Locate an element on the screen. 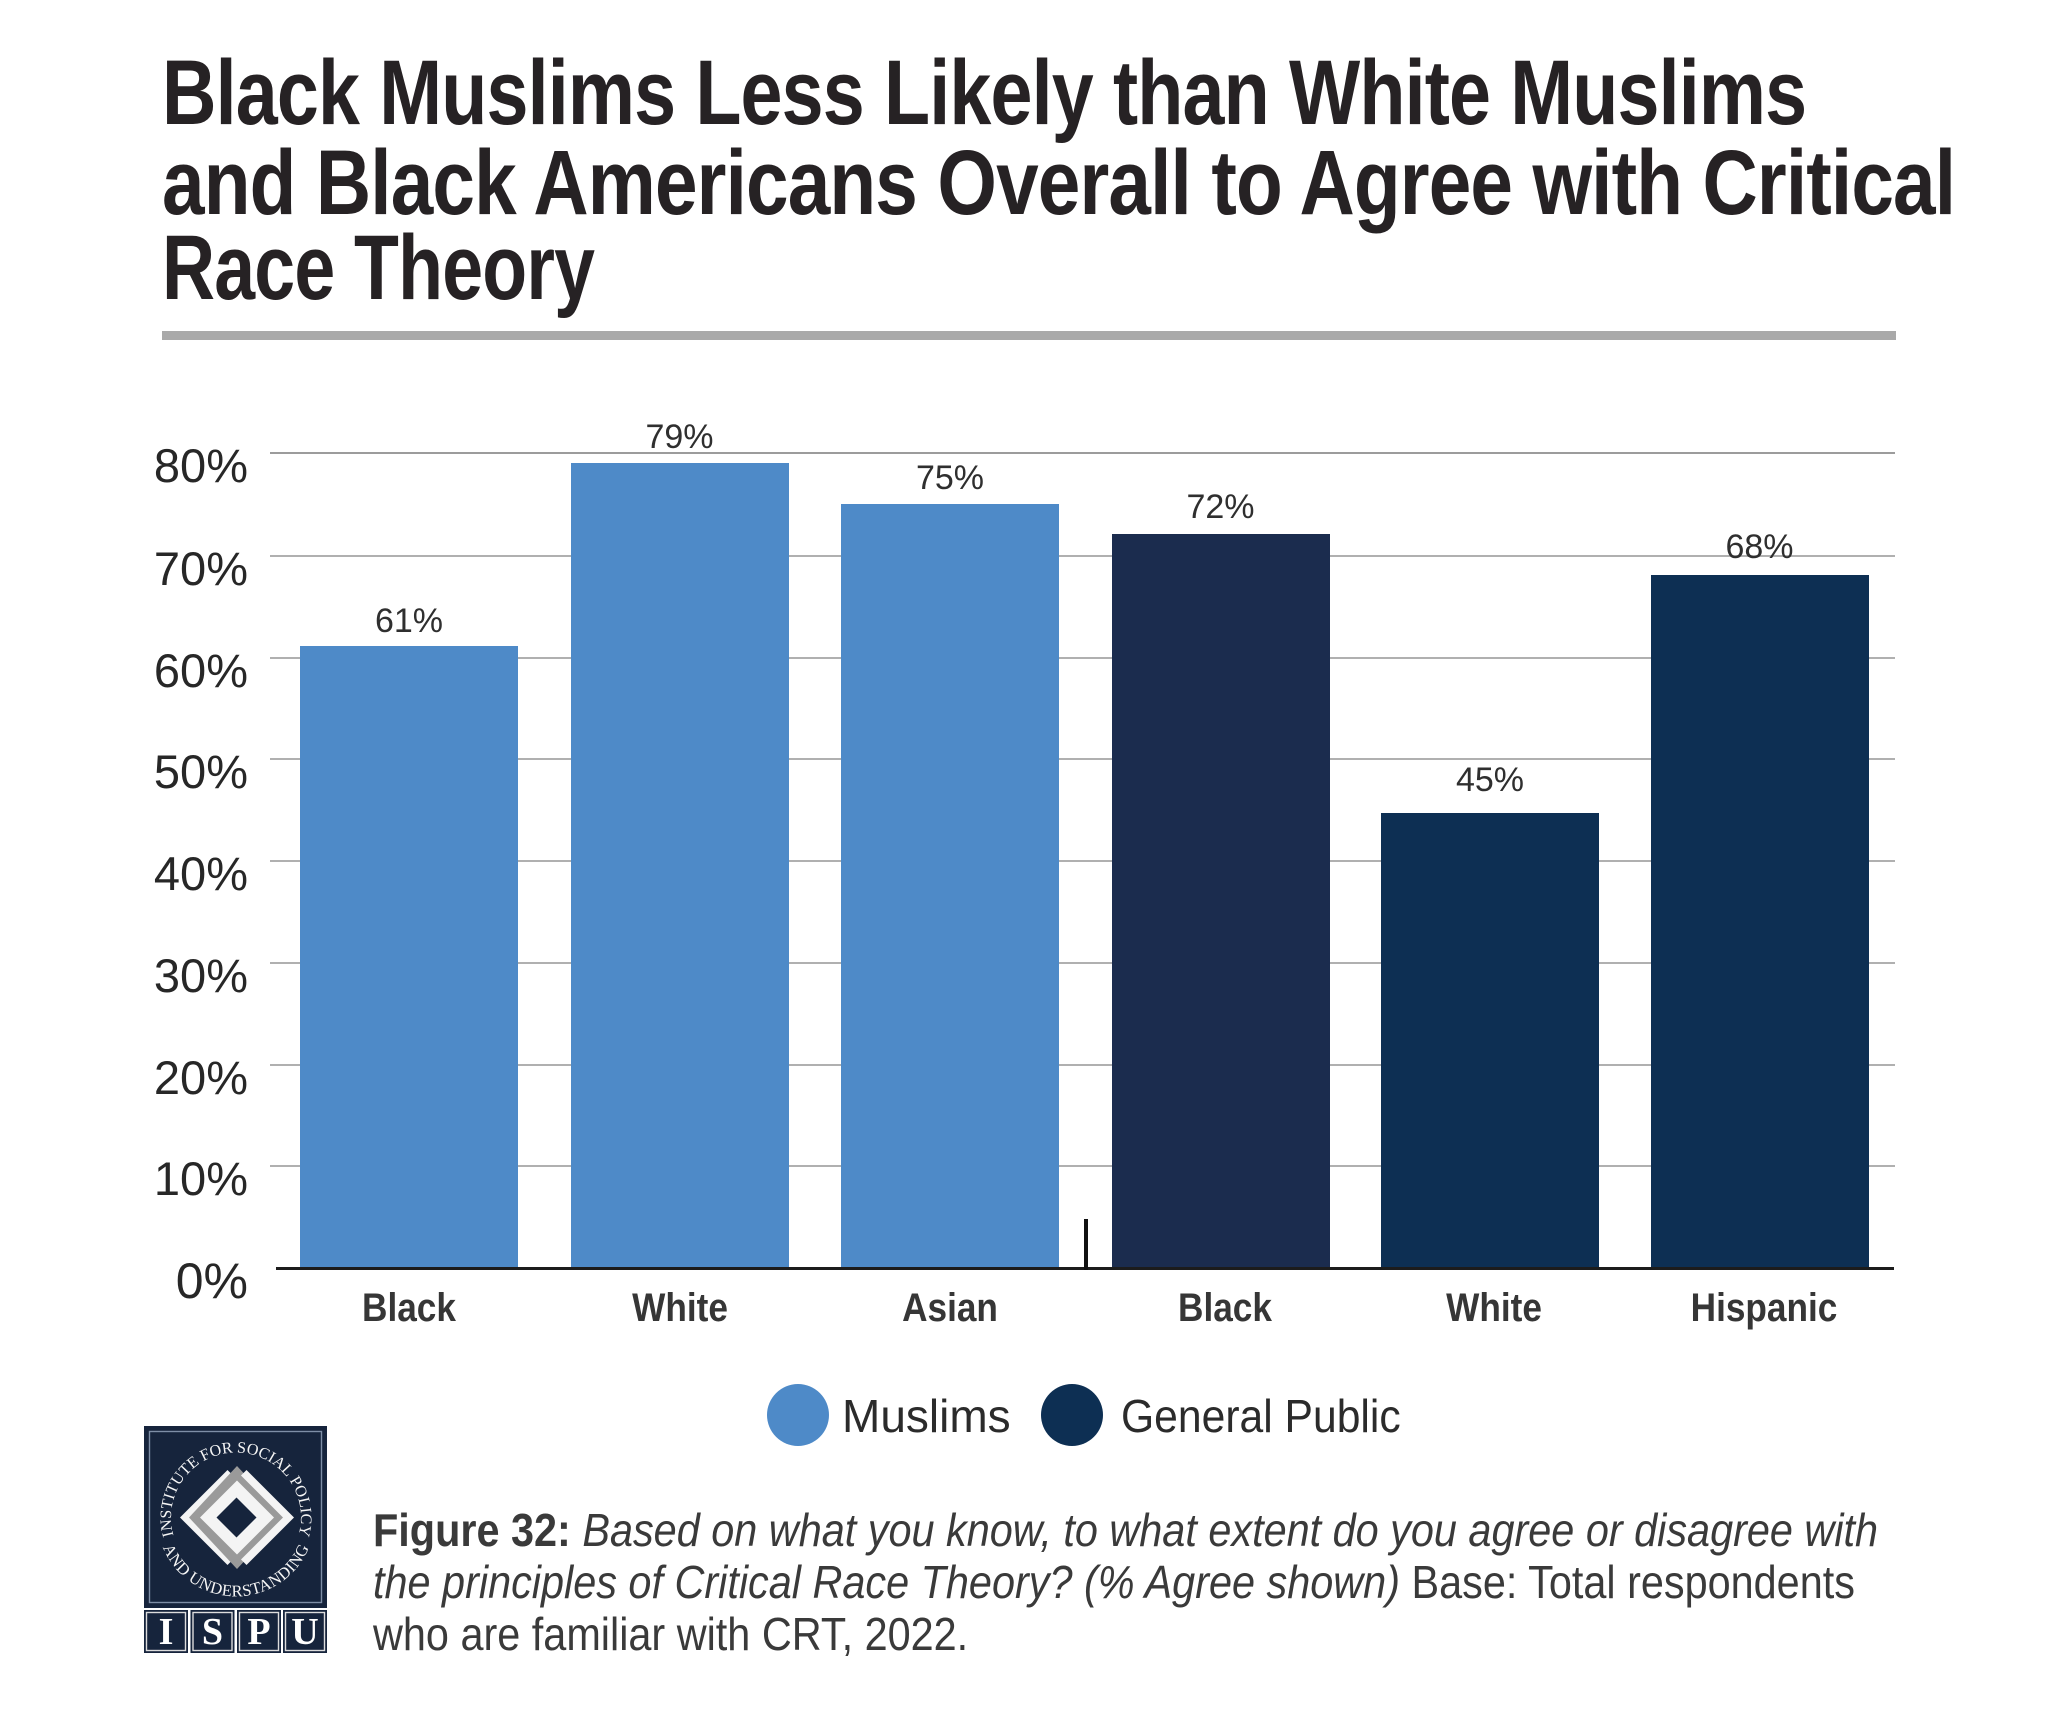  svg-text: U is located at coordinates (304, 1632).